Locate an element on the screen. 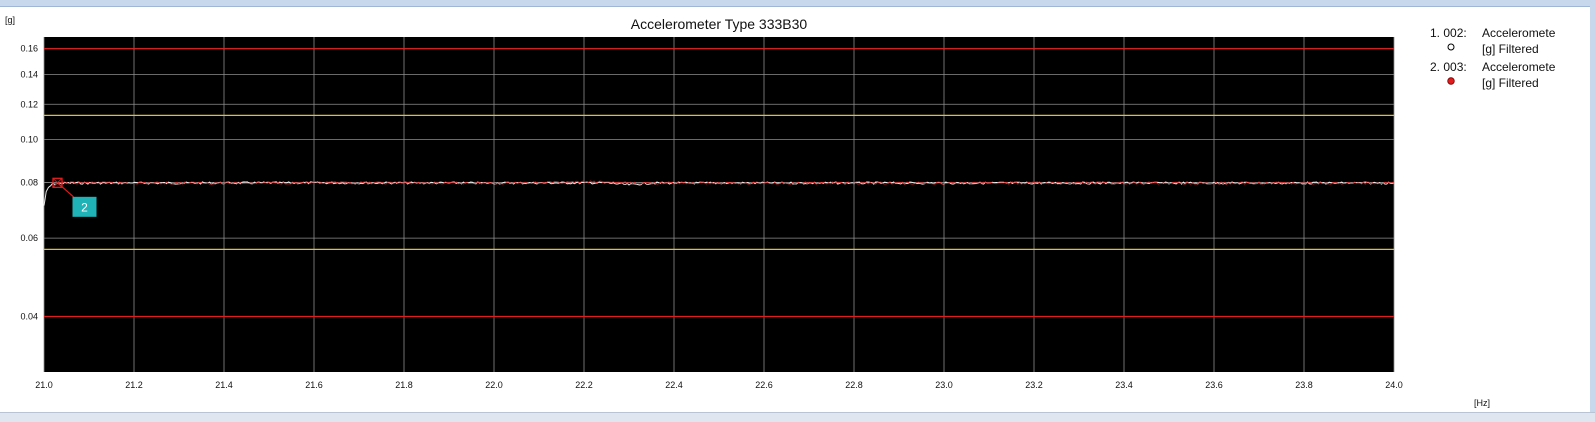  annotation-label-box is located at coordinates (84, 206).